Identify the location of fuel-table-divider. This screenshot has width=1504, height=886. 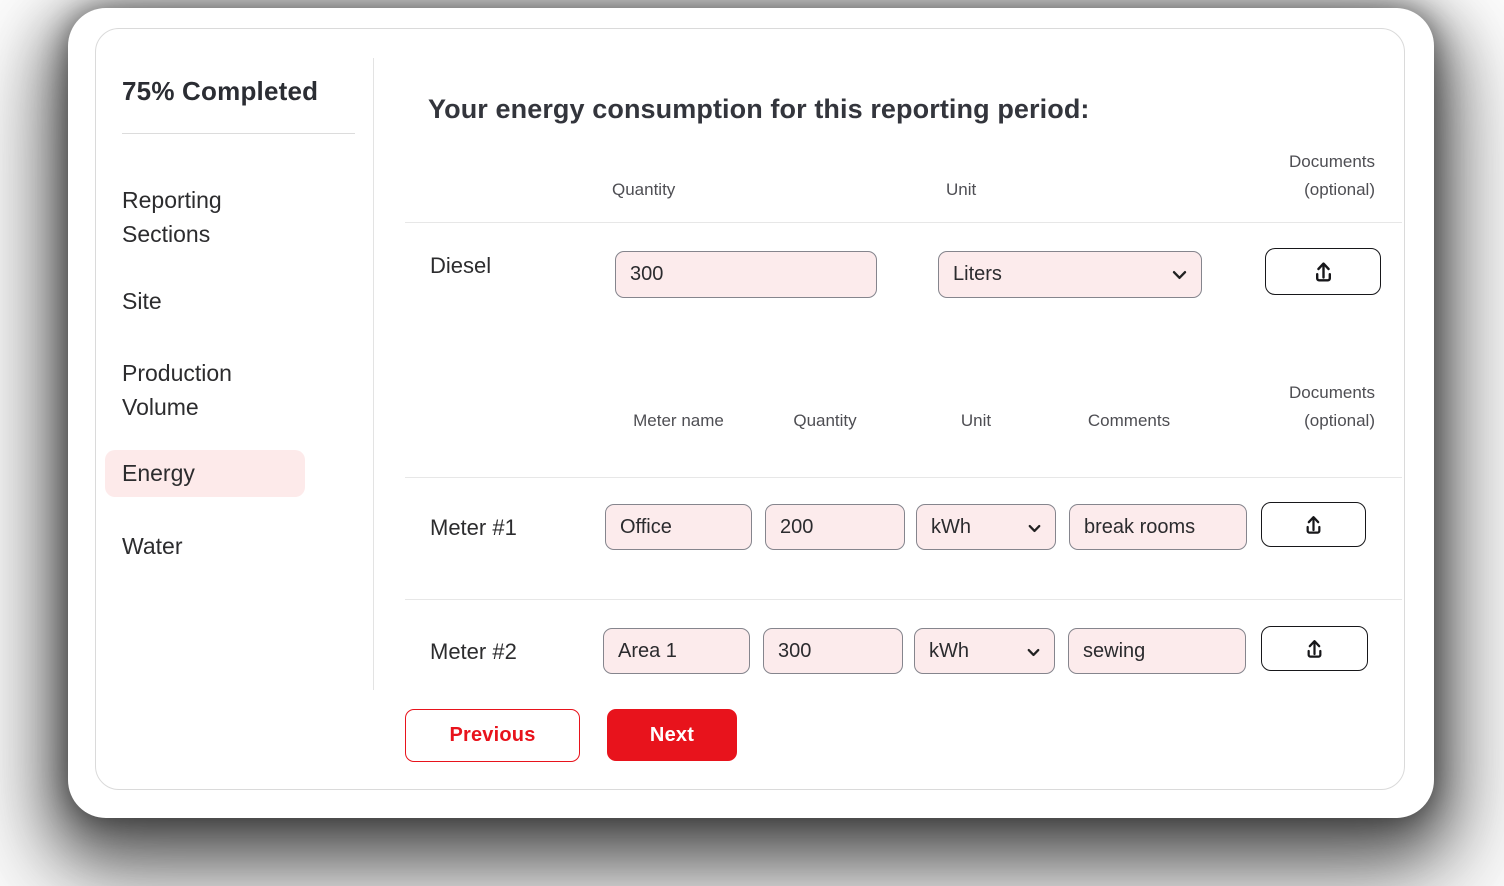
(903, 222).